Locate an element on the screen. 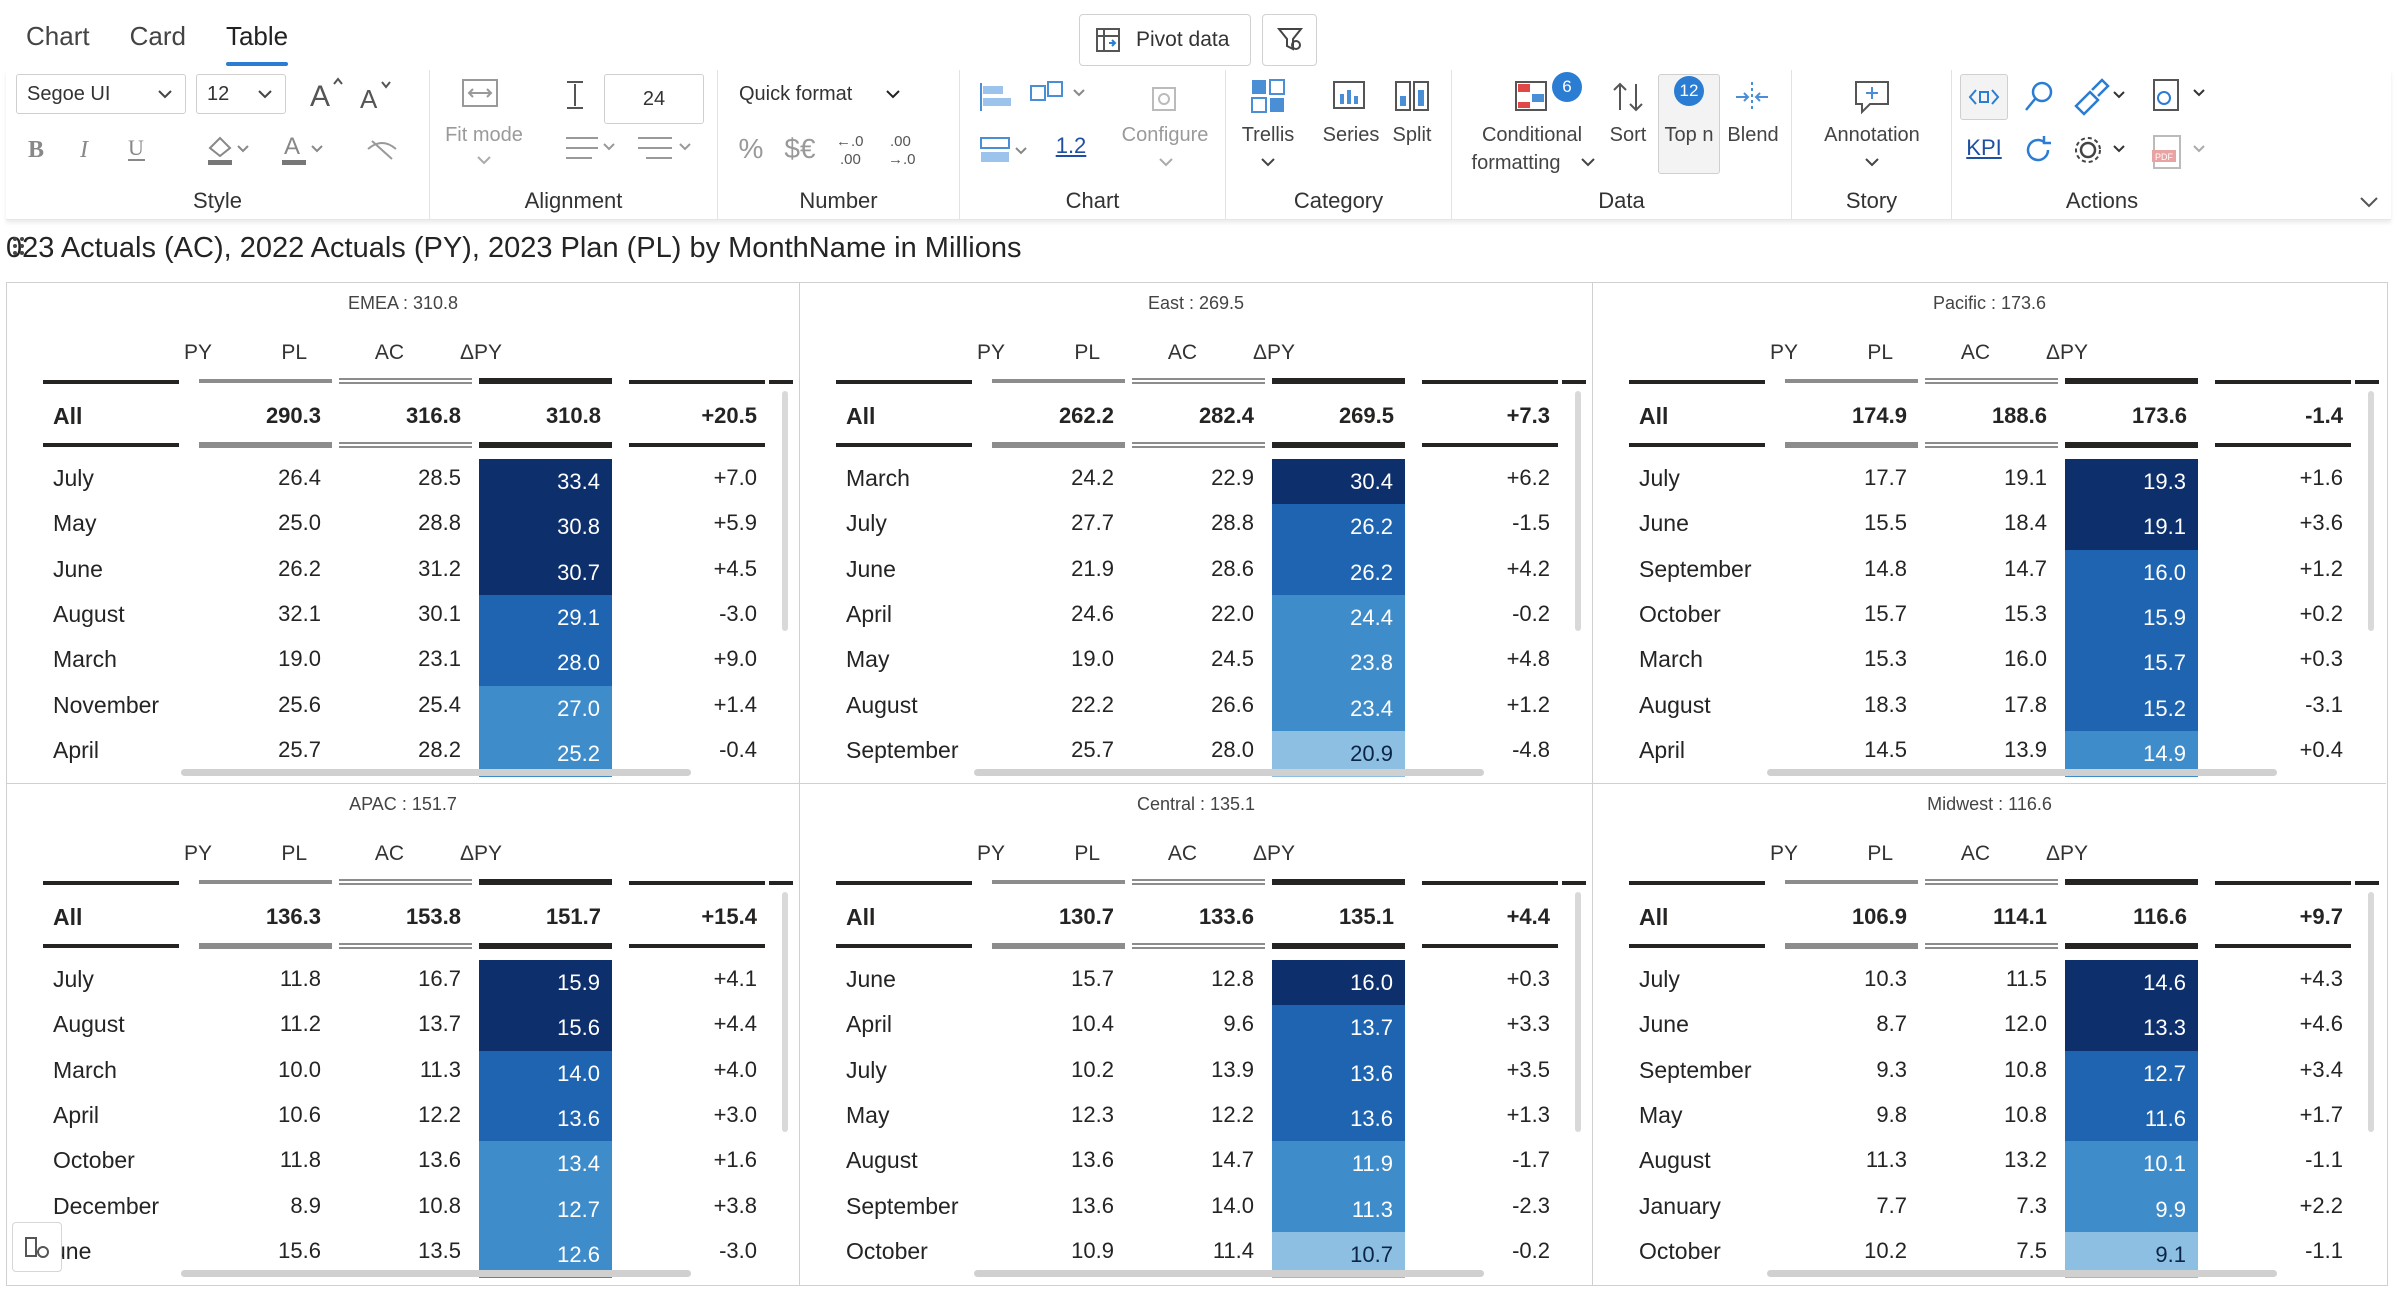 The image size is (2397, 1294). filter-settings-button is located at coordinates (1289, 40).